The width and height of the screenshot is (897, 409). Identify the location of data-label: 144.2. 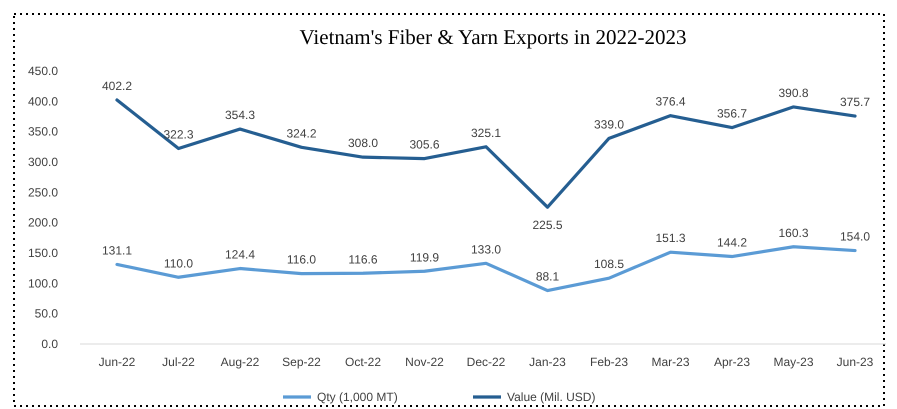
(732, 243).